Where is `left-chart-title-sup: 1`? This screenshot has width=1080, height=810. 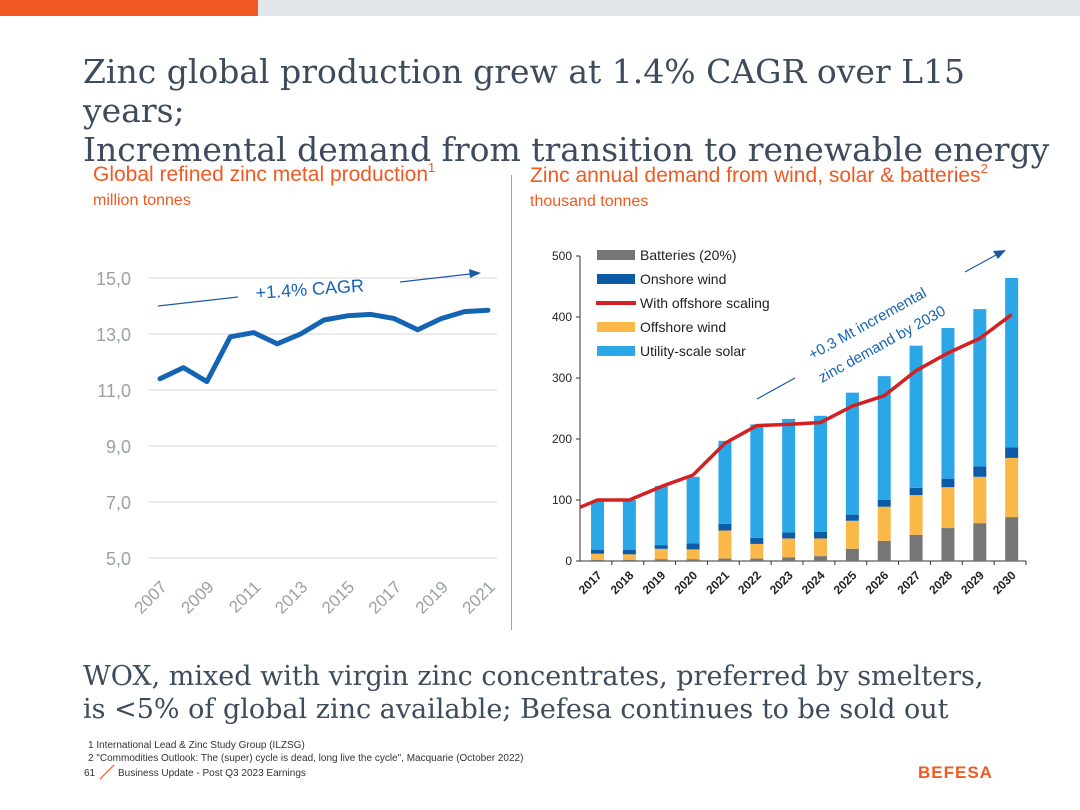
left-chart-title-sup: 1 is located at coordinates (432, 167).